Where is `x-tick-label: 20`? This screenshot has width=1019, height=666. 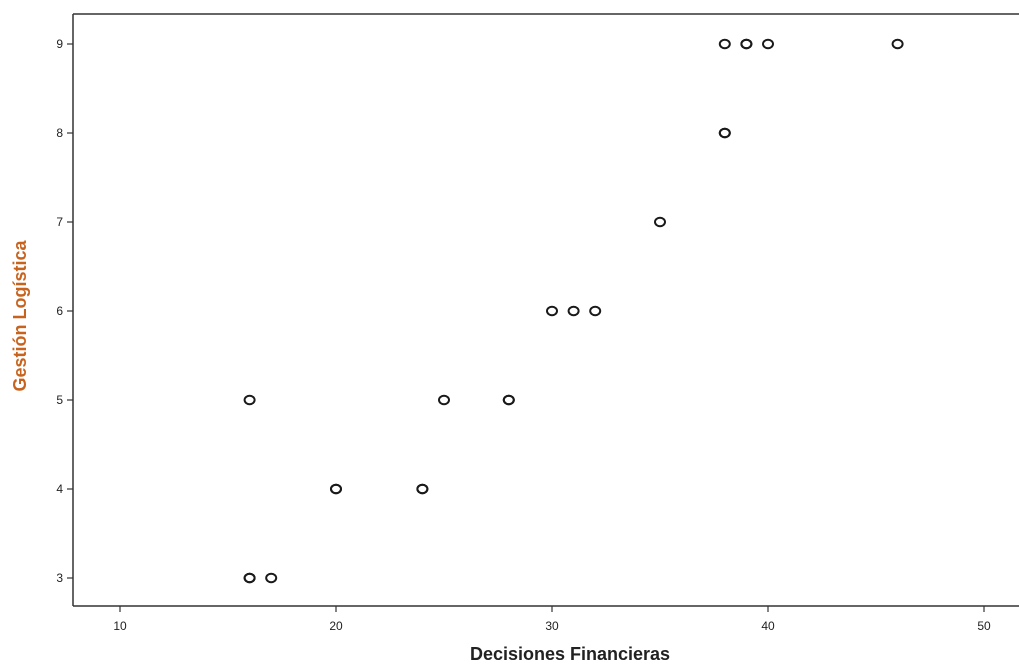 x-tick-label: 20 is located at coordinates (336, 626).